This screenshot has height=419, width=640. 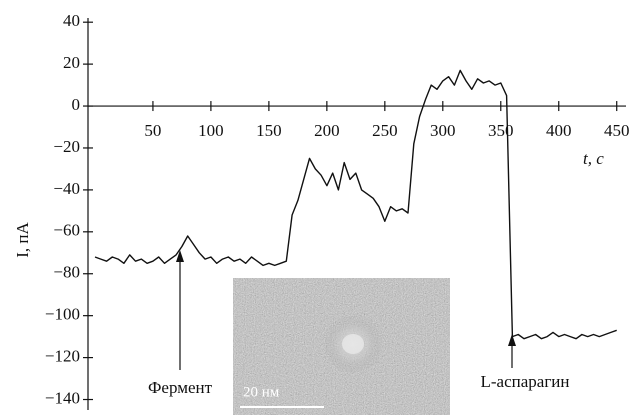 I want to click on y-tick-label: −140, so click(x=62, y=397).